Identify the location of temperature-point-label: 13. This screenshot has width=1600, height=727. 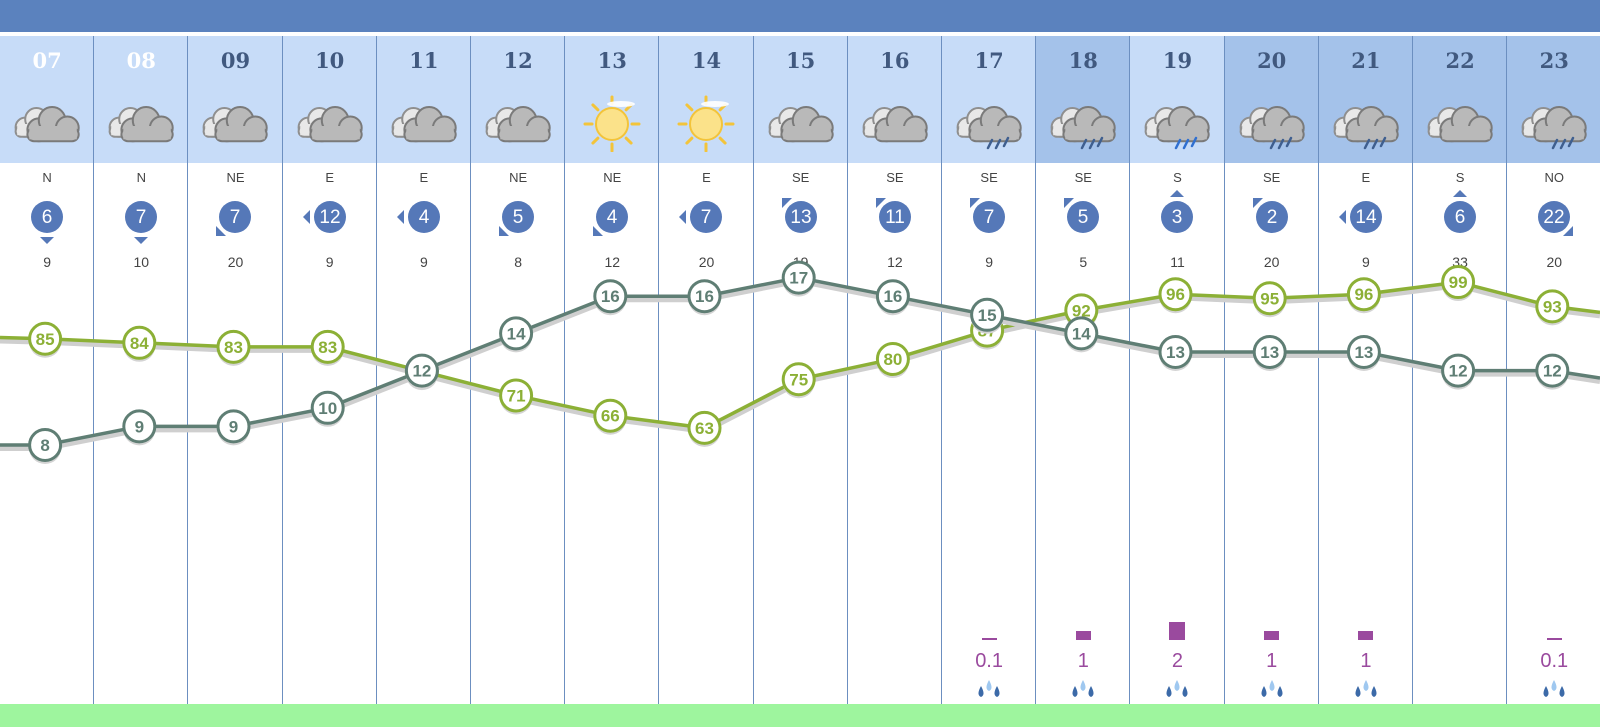
(1363, 352).